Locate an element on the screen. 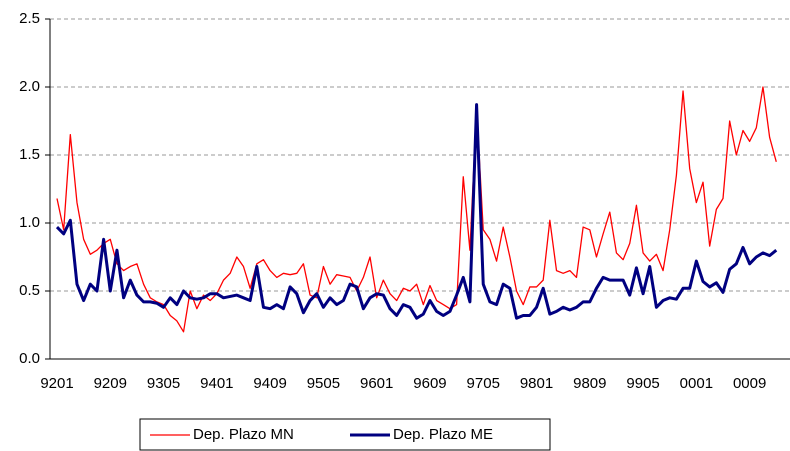 The width and height of the screenshot is (790, 451). y-tick-label: 2.0 is located at coordinates (29, 86).